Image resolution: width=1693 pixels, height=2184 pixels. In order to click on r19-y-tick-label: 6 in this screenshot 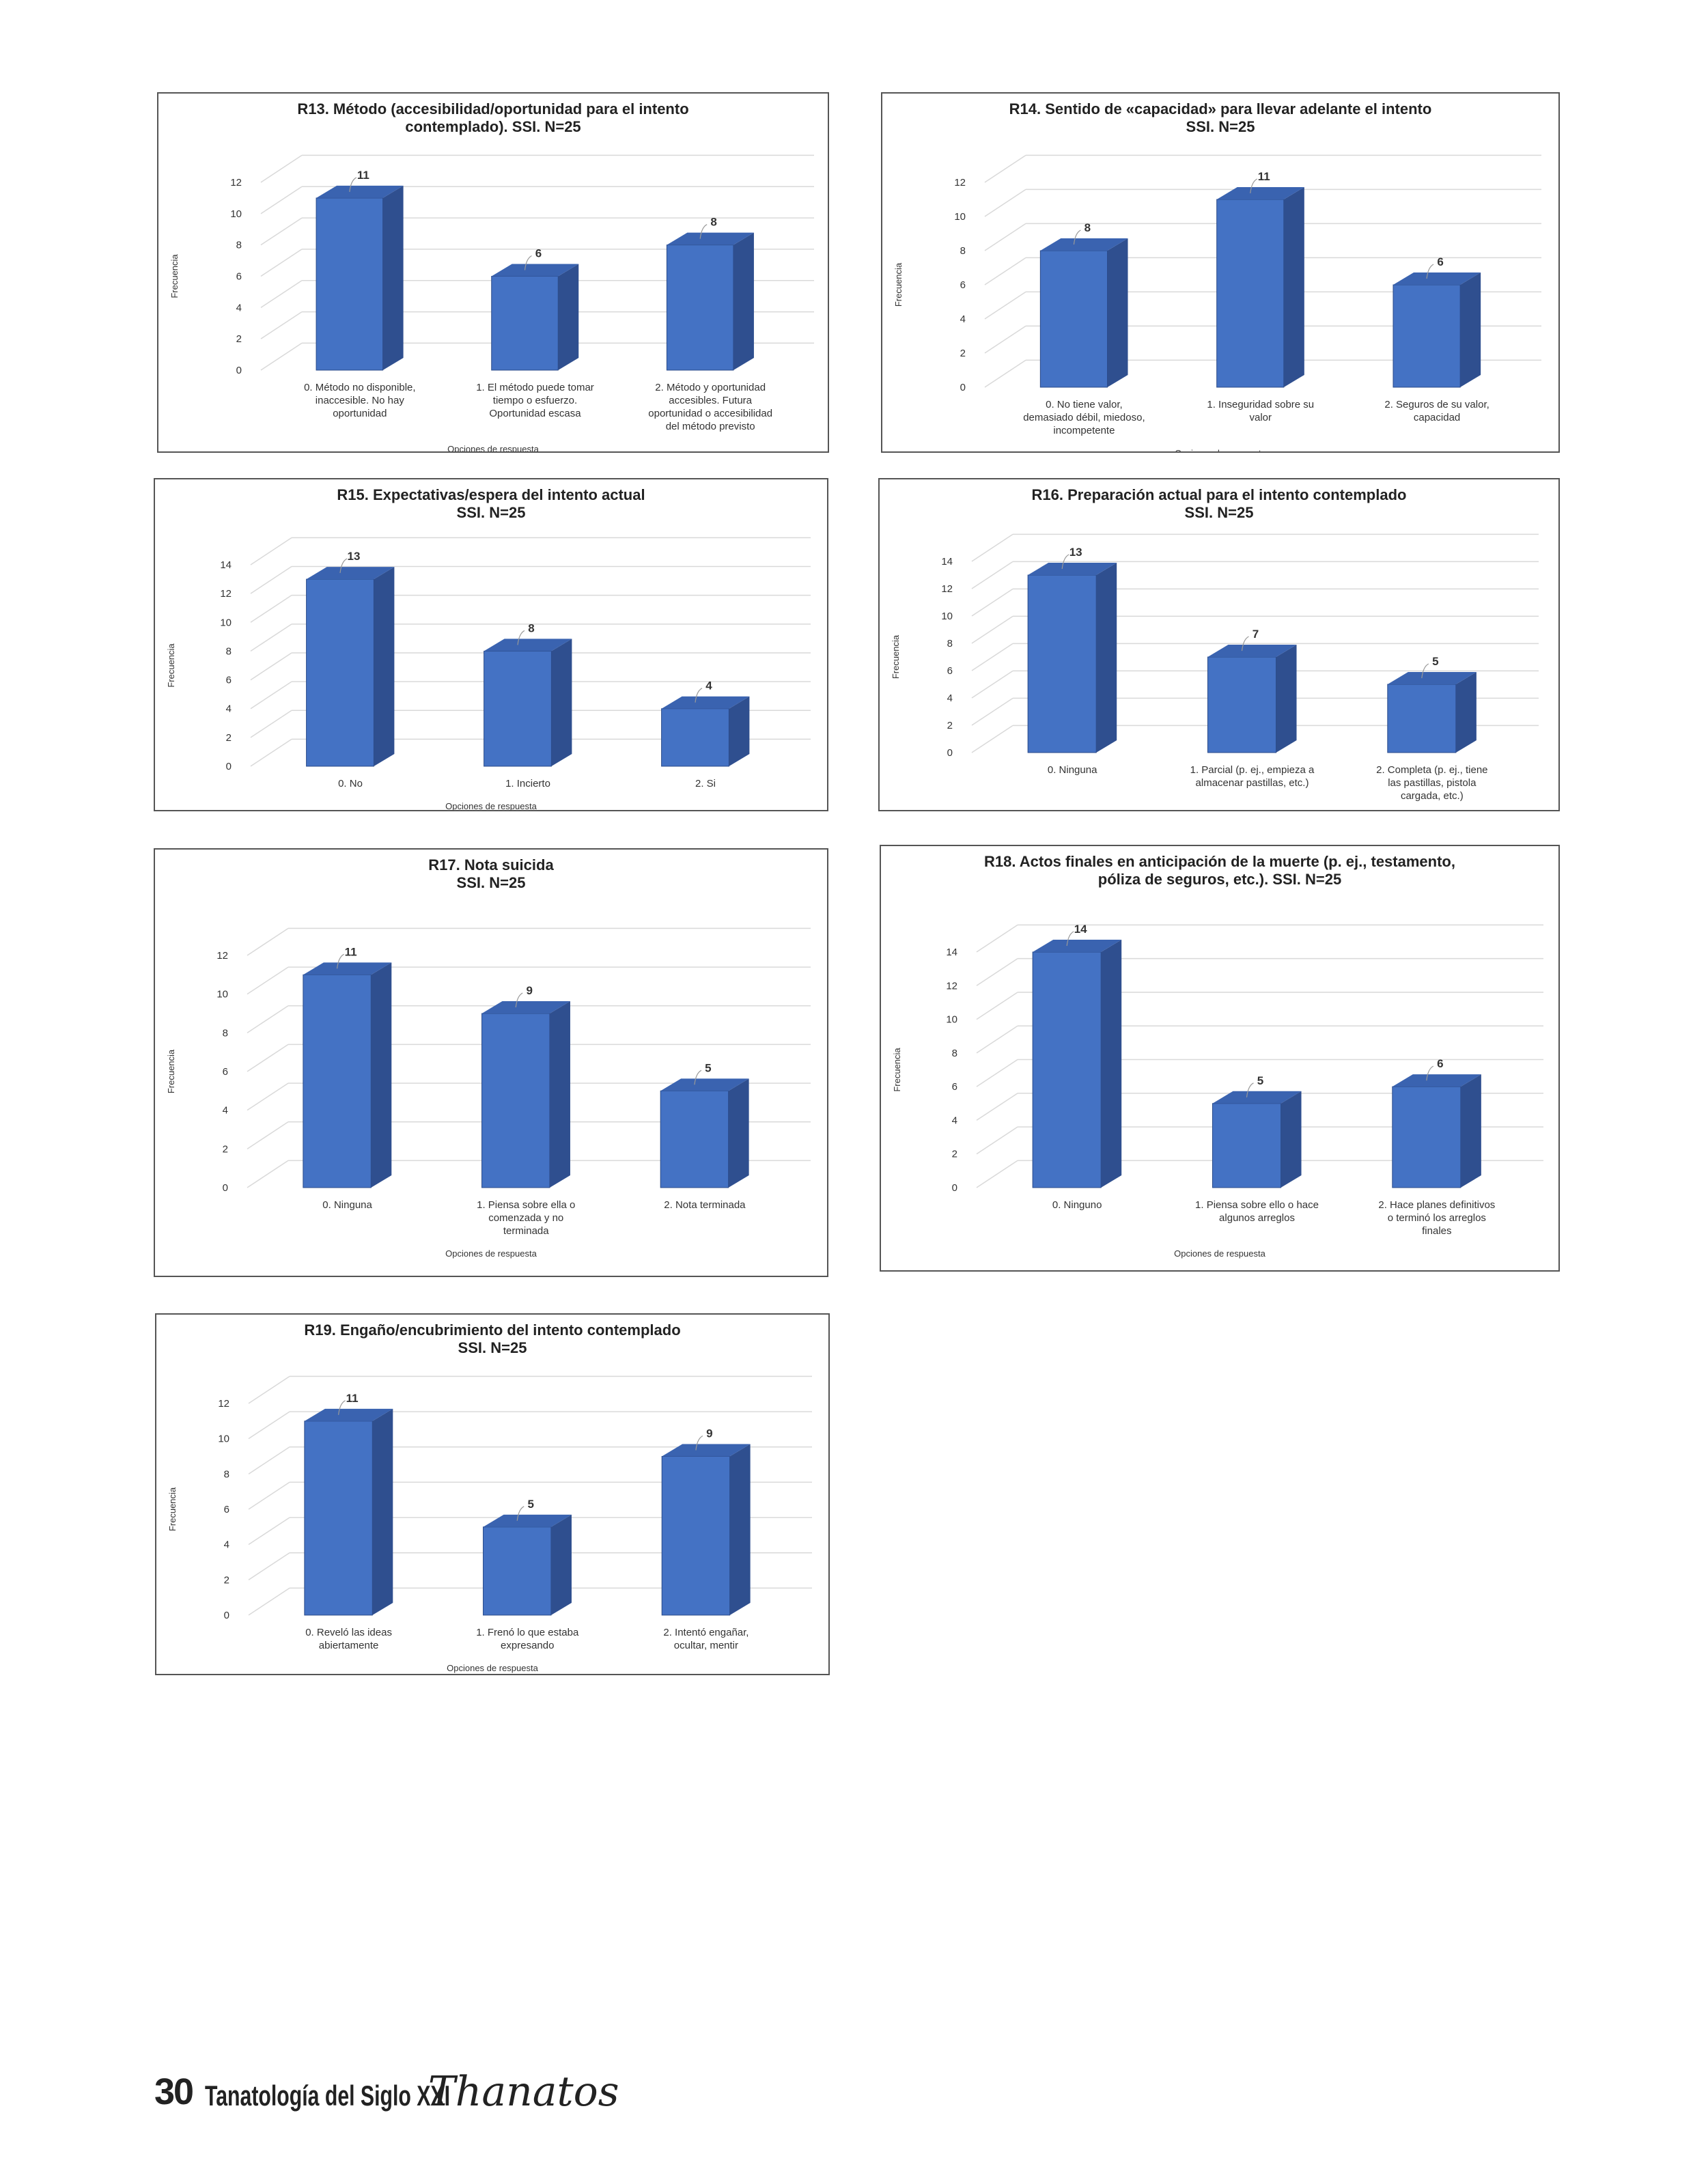, I will do `click(226, 1510)`.